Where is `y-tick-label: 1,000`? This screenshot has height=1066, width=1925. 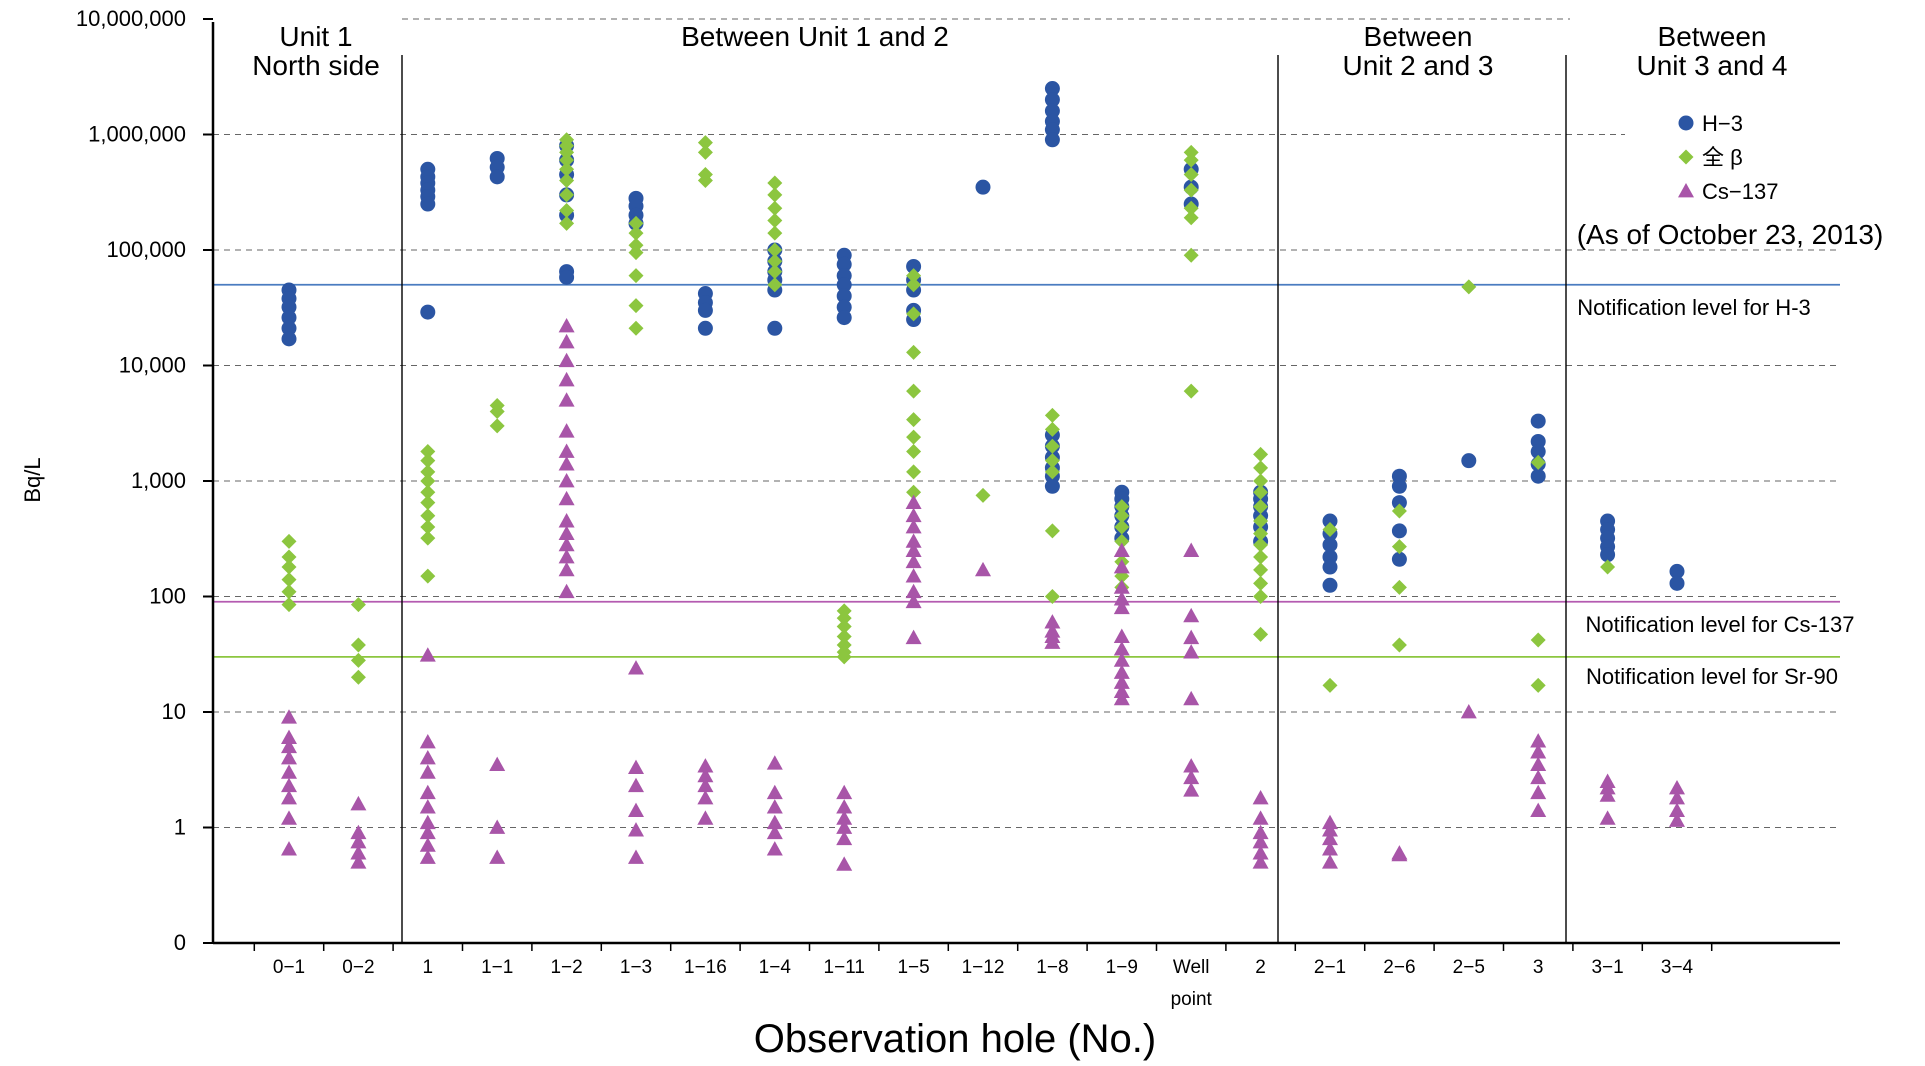 y-tick-label: 1,000 is located at coordinates (158, 480).